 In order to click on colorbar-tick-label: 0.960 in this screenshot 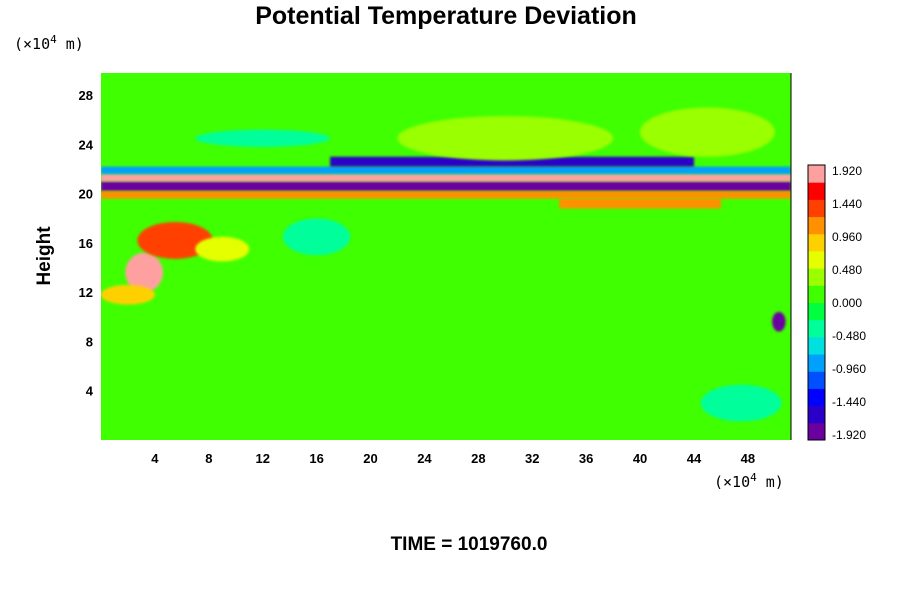, I will do `click(847, 237)`.